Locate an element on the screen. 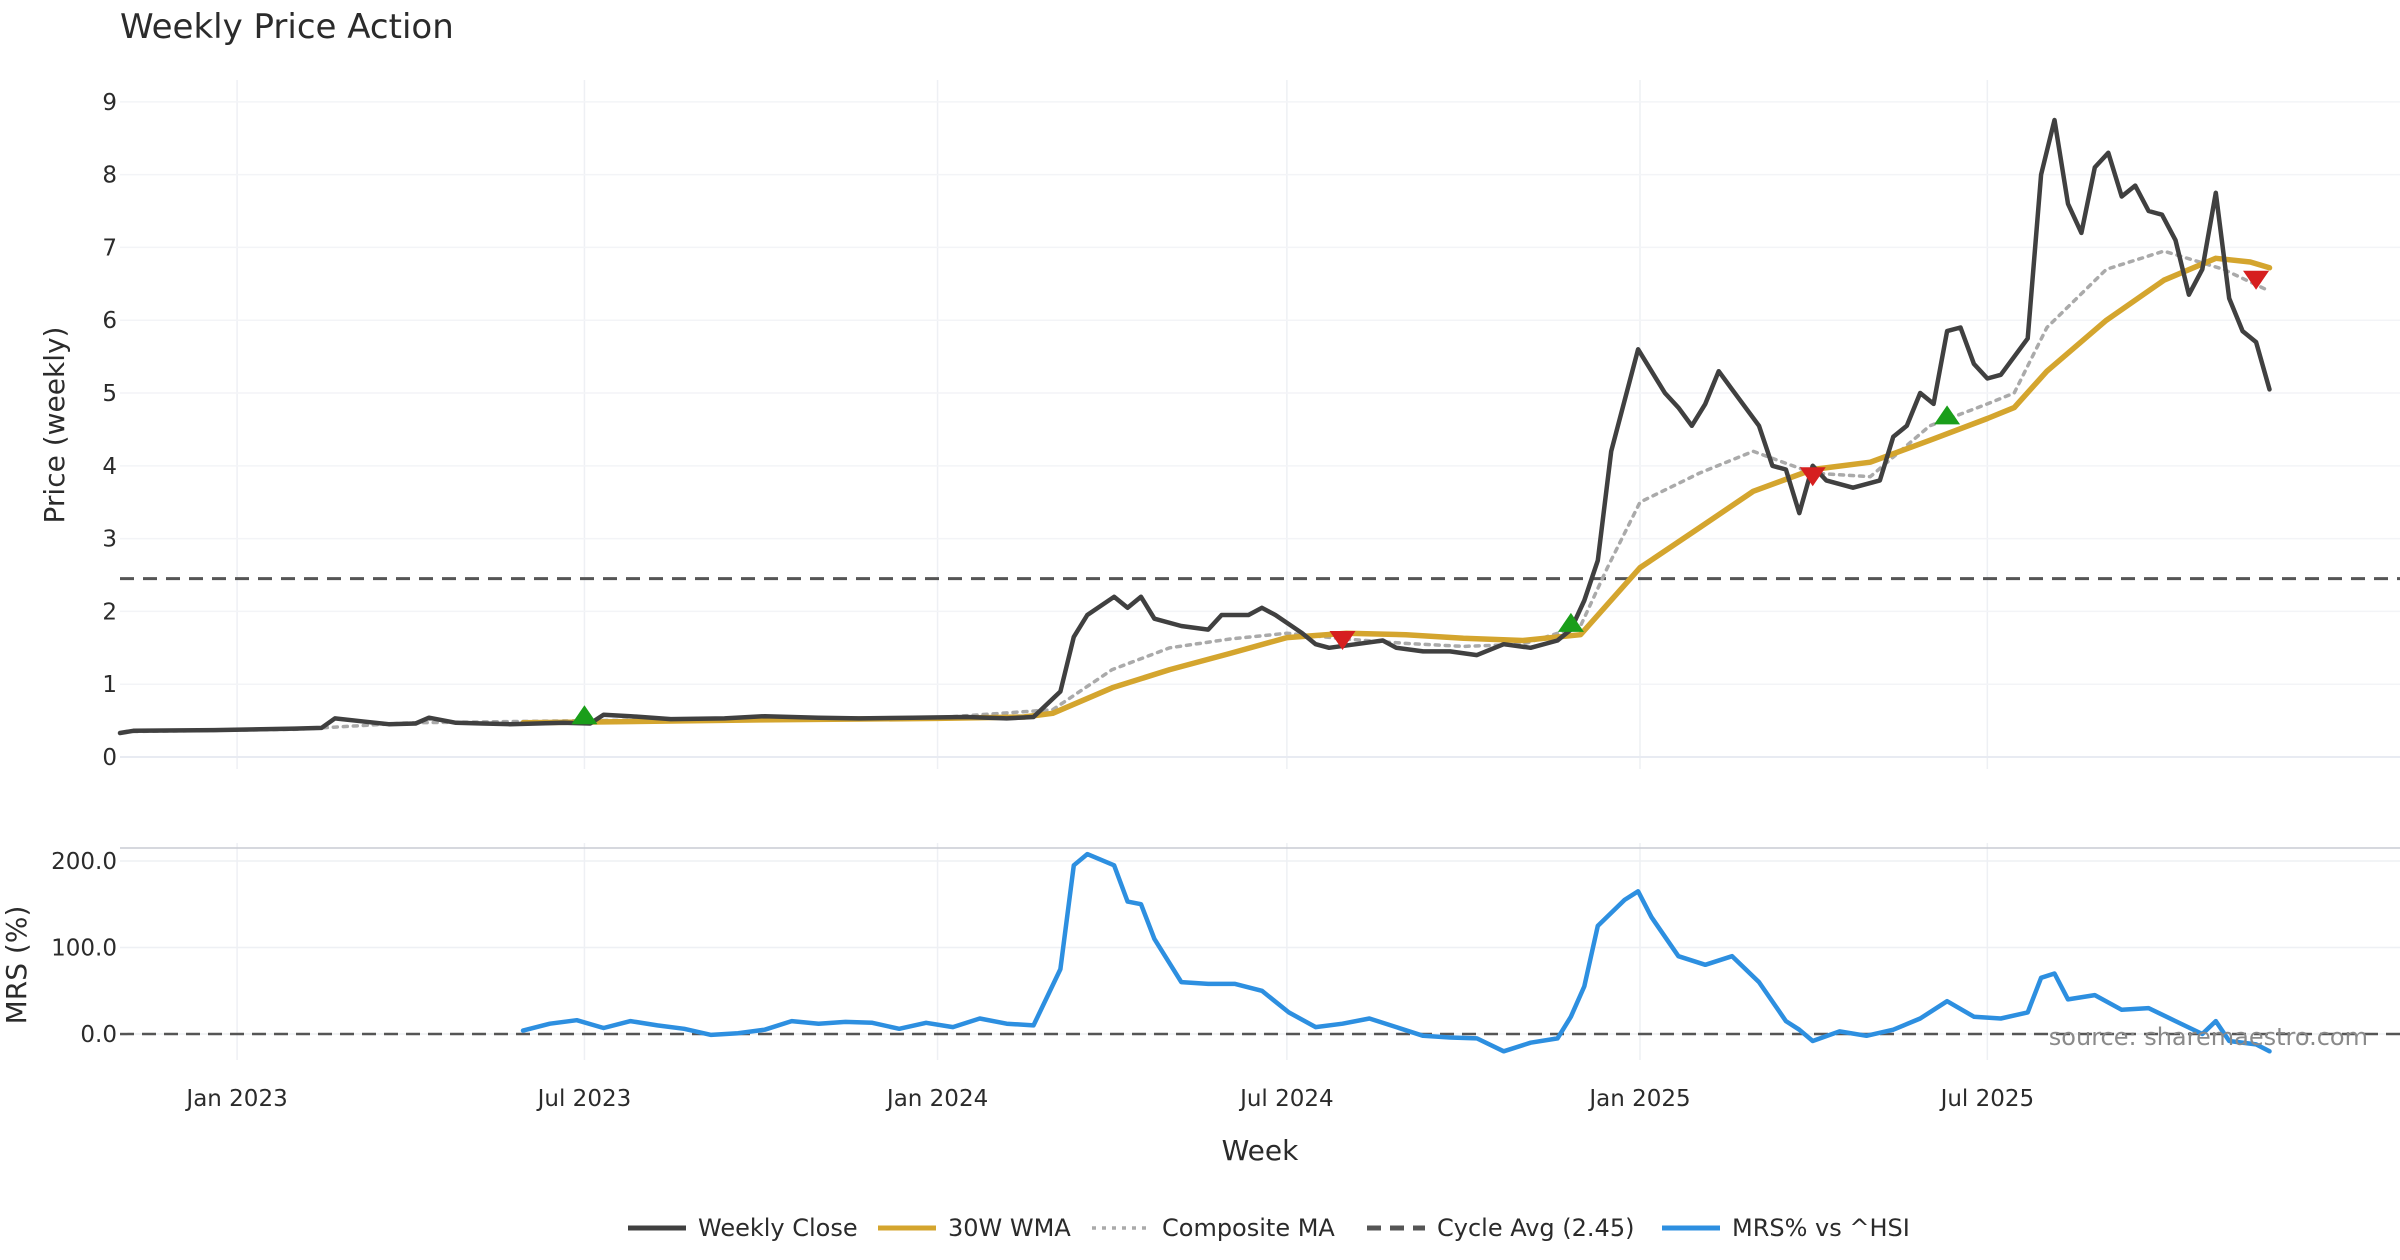  legend-label: 30W WMA is located at coordinates (1009, 1228).